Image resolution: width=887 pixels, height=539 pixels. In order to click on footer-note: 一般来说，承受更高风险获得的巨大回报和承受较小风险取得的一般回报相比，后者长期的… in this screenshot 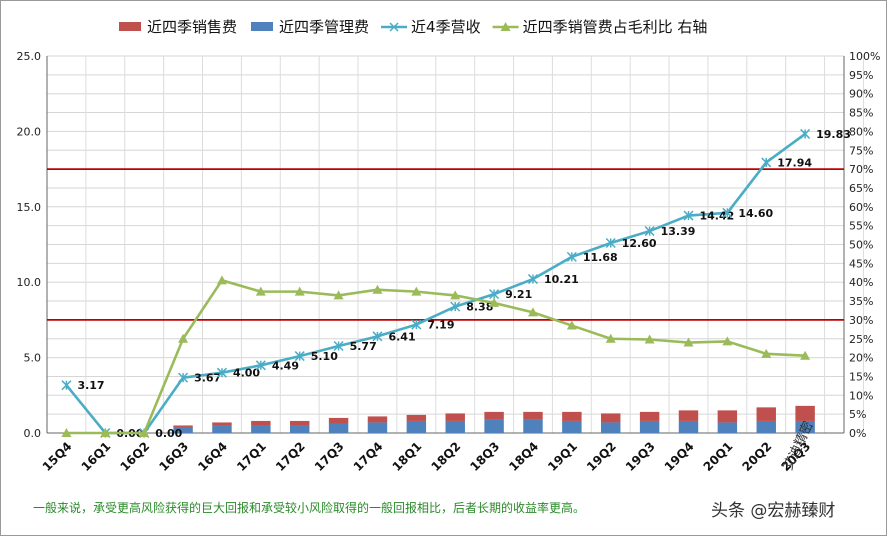, I will do `click(309, 507)`.